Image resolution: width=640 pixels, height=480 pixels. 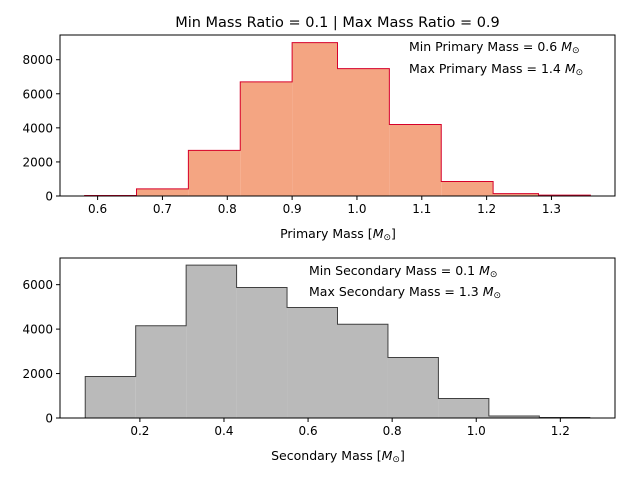 What do you see at coordinates (350, 428) in the screenshot?
I see `secondary-mass-x-ticks: 0.2 0.4 0.6 0.8 1.0 1.2` at bounding box center [350, 428].